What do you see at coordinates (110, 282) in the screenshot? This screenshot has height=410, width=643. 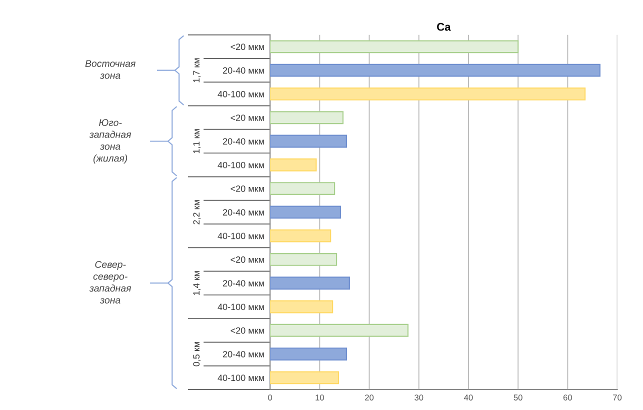 I see `text: Север- северо- западная зона` at bounding box center [110, 282].